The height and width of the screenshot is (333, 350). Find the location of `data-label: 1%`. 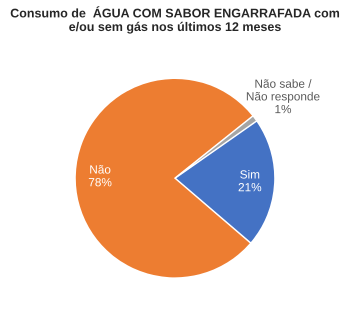

data-label: 1% is located at coordinates (283, 109).